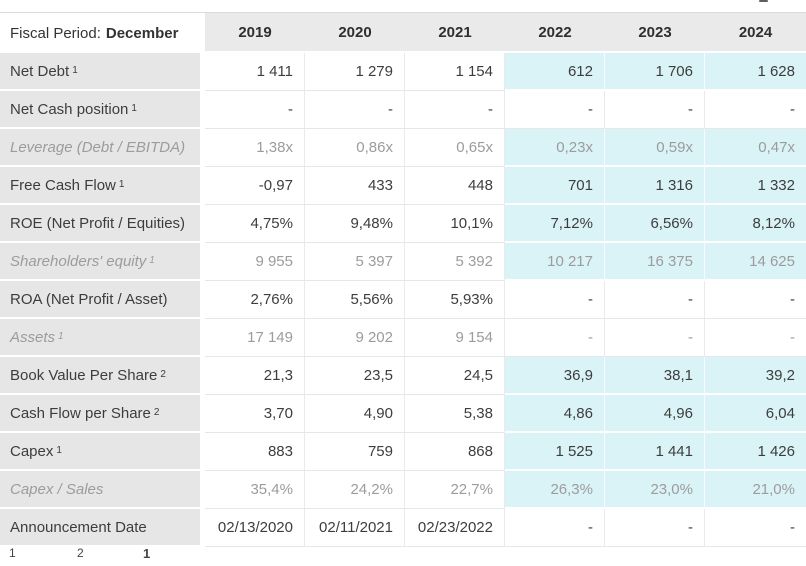  What do you see at coordinates (555, 452) in the screenshot?
I see `value-cell-estimate: 1 525` at bounding box center [555, 452].